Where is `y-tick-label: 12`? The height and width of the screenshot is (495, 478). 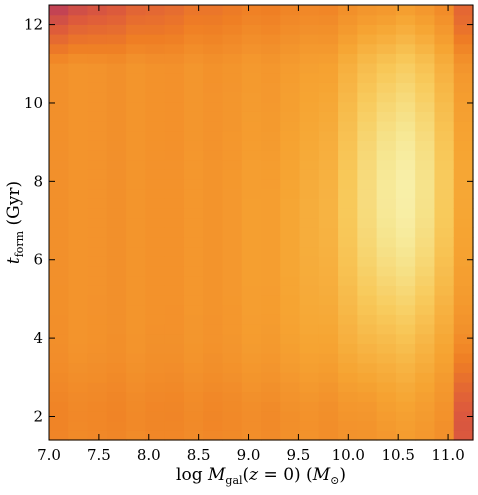
y-tick-label: 12 is located at coordinates (33, 25).